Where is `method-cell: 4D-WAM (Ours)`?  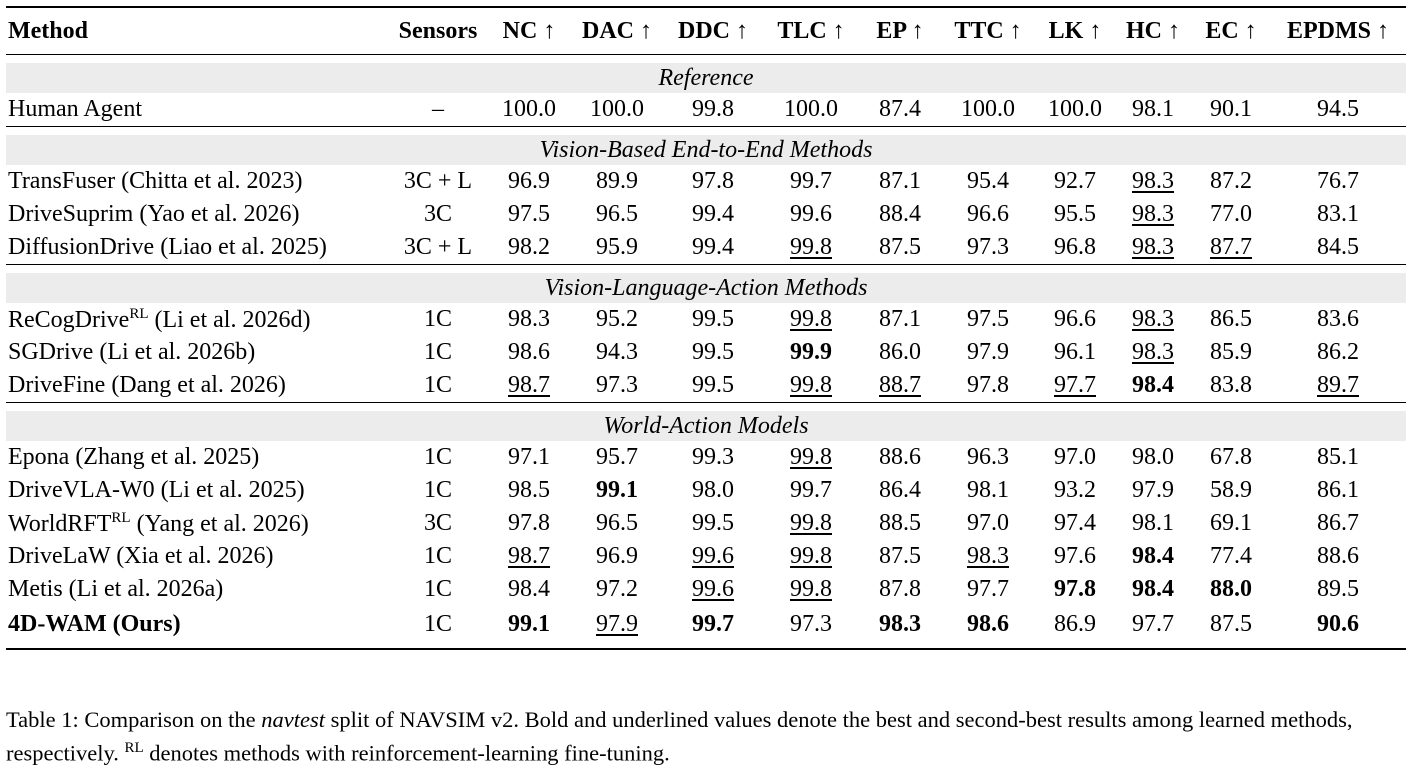
method-cell: 4D-WAM (Ours) is located at coordinates (197, 624).